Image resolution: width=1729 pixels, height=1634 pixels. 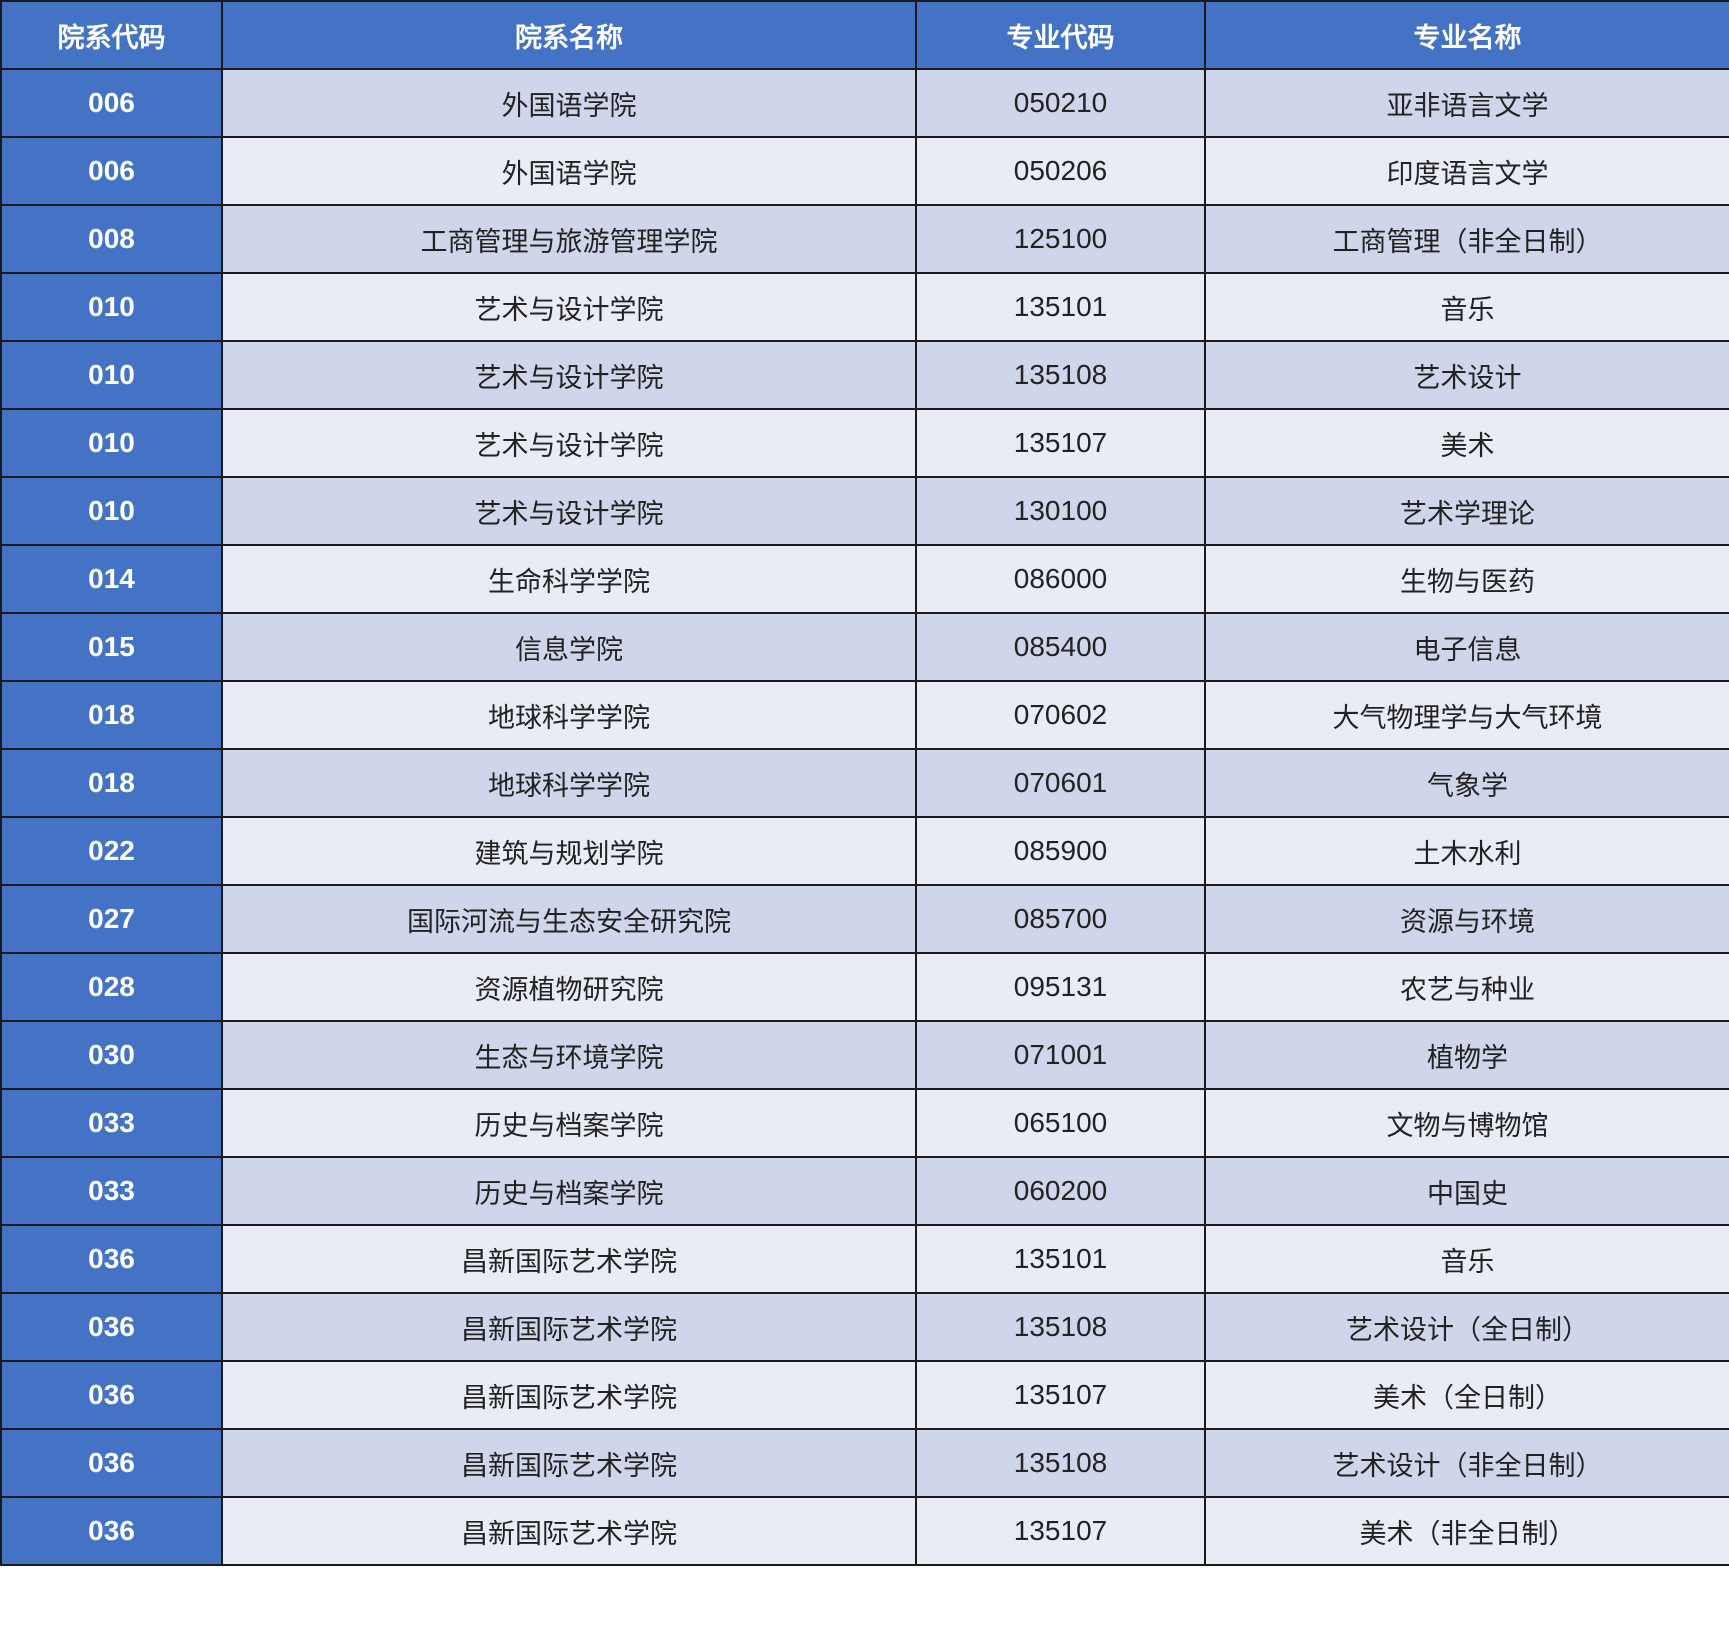 What do you see at coordinates (1060, 103) in the screenshot?
I see `major-code-cell: 050210` at bounding box center [1060, 103].